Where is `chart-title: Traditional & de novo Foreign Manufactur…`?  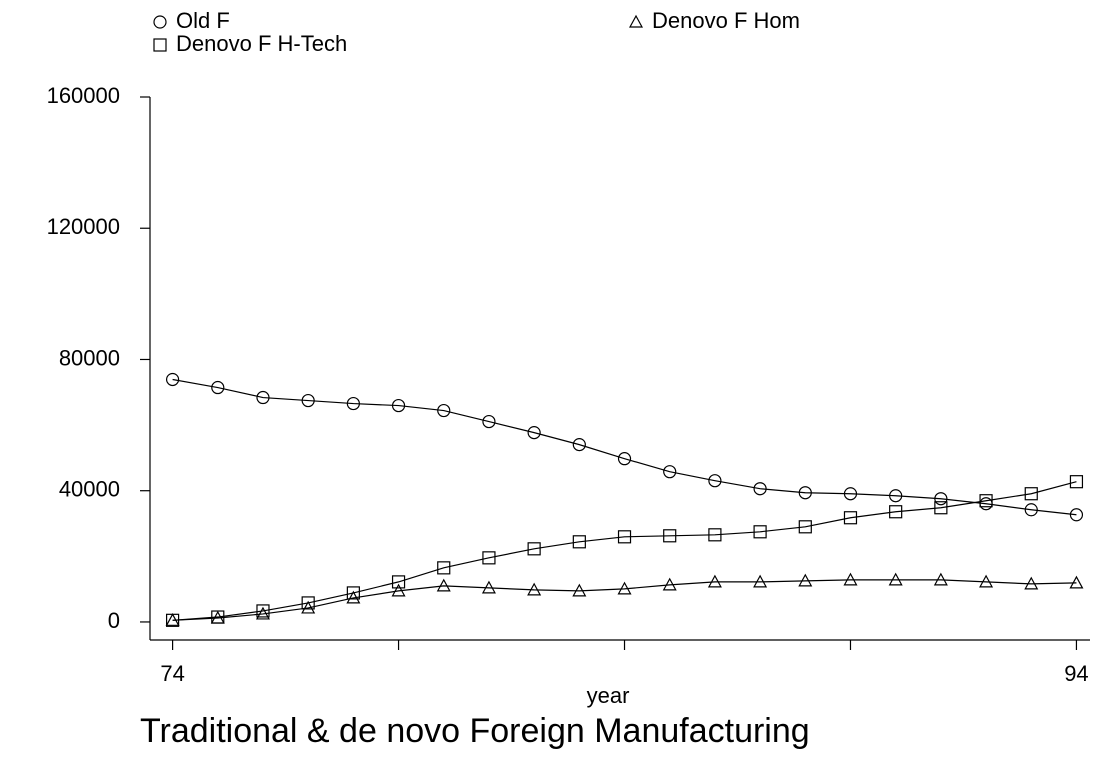
chart-title: Traditional & de novo Foreign Manufactur… is located at coordinates (475, 731).